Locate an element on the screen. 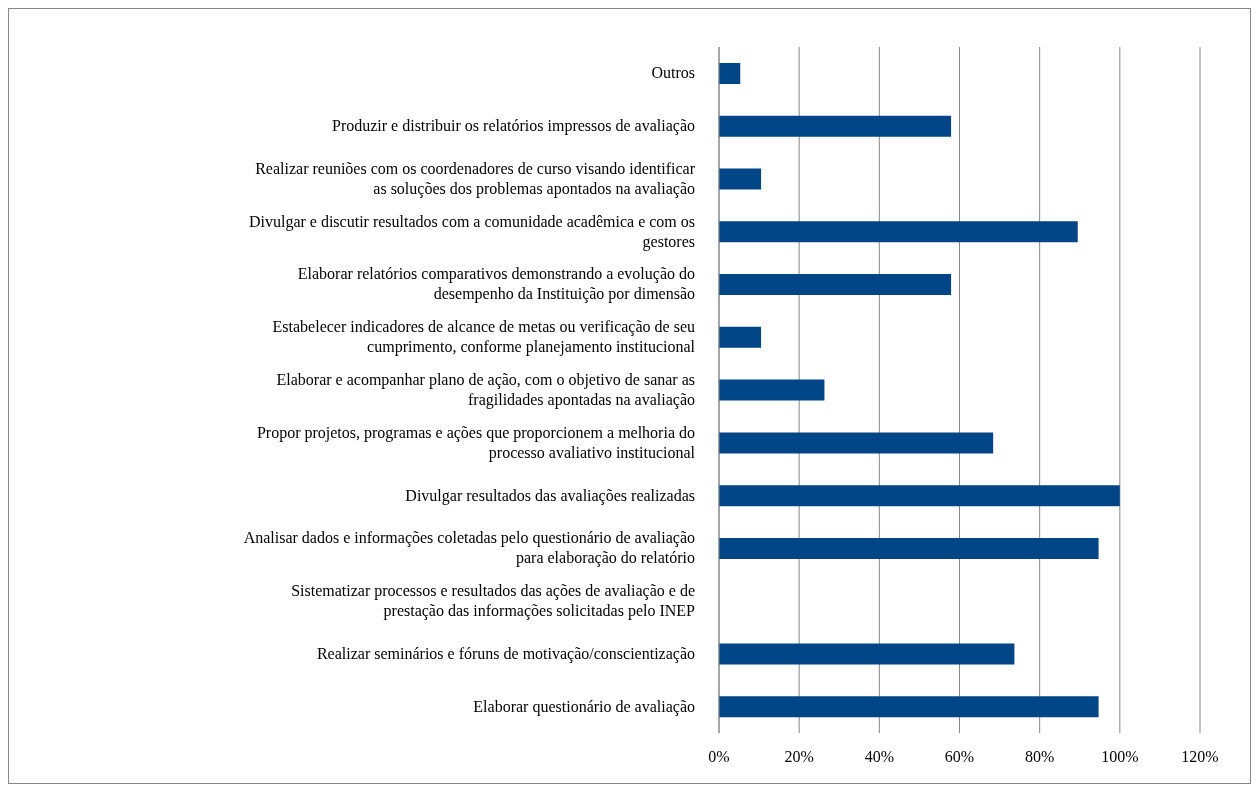 The height and width of the screenshot is (792, 1259). x-tick-label: 100% is located at coordinates (1120, 757).